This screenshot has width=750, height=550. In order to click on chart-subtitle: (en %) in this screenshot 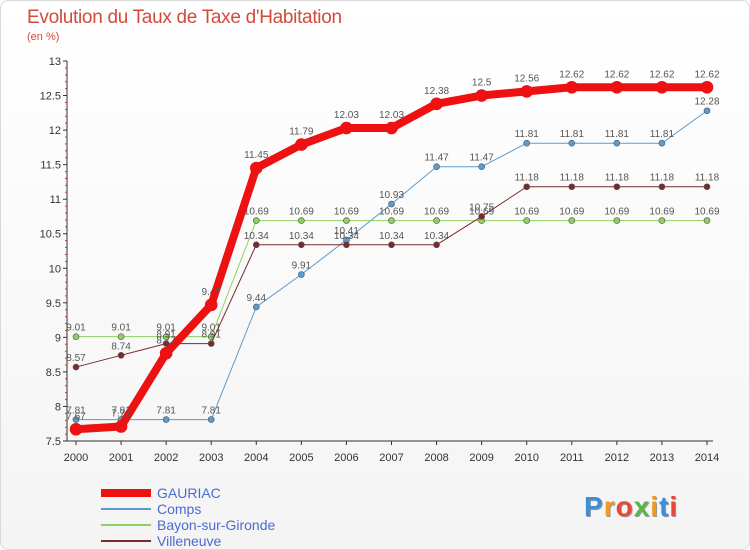, I will do `click(43, 37)`.